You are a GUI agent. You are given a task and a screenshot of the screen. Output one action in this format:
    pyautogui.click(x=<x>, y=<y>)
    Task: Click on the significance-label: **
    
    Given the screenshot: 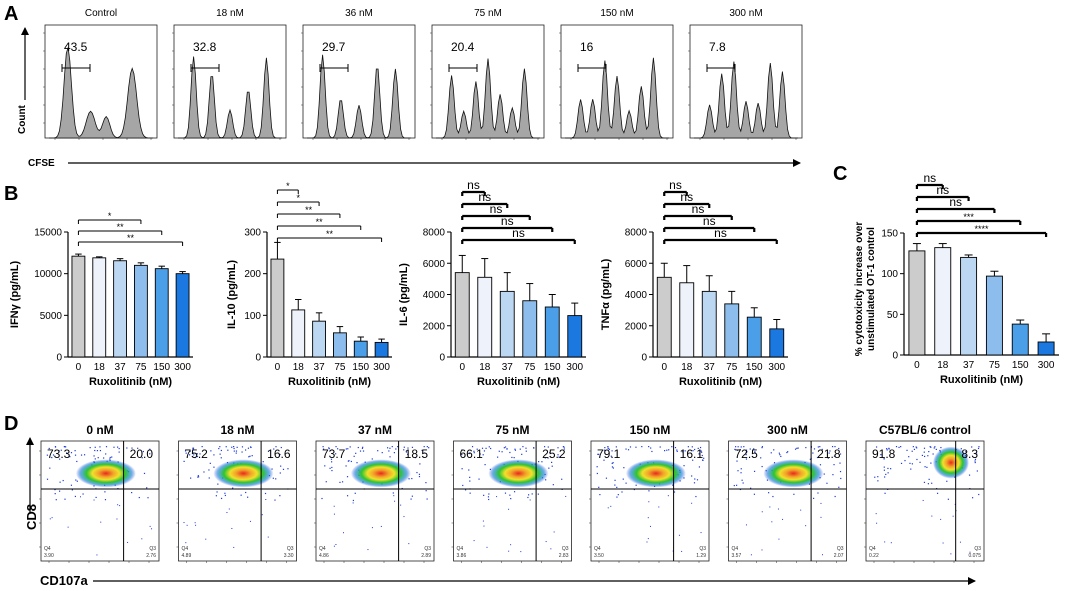 What is the action you would take?
    pyautogui.click(x=320, y=222)
    